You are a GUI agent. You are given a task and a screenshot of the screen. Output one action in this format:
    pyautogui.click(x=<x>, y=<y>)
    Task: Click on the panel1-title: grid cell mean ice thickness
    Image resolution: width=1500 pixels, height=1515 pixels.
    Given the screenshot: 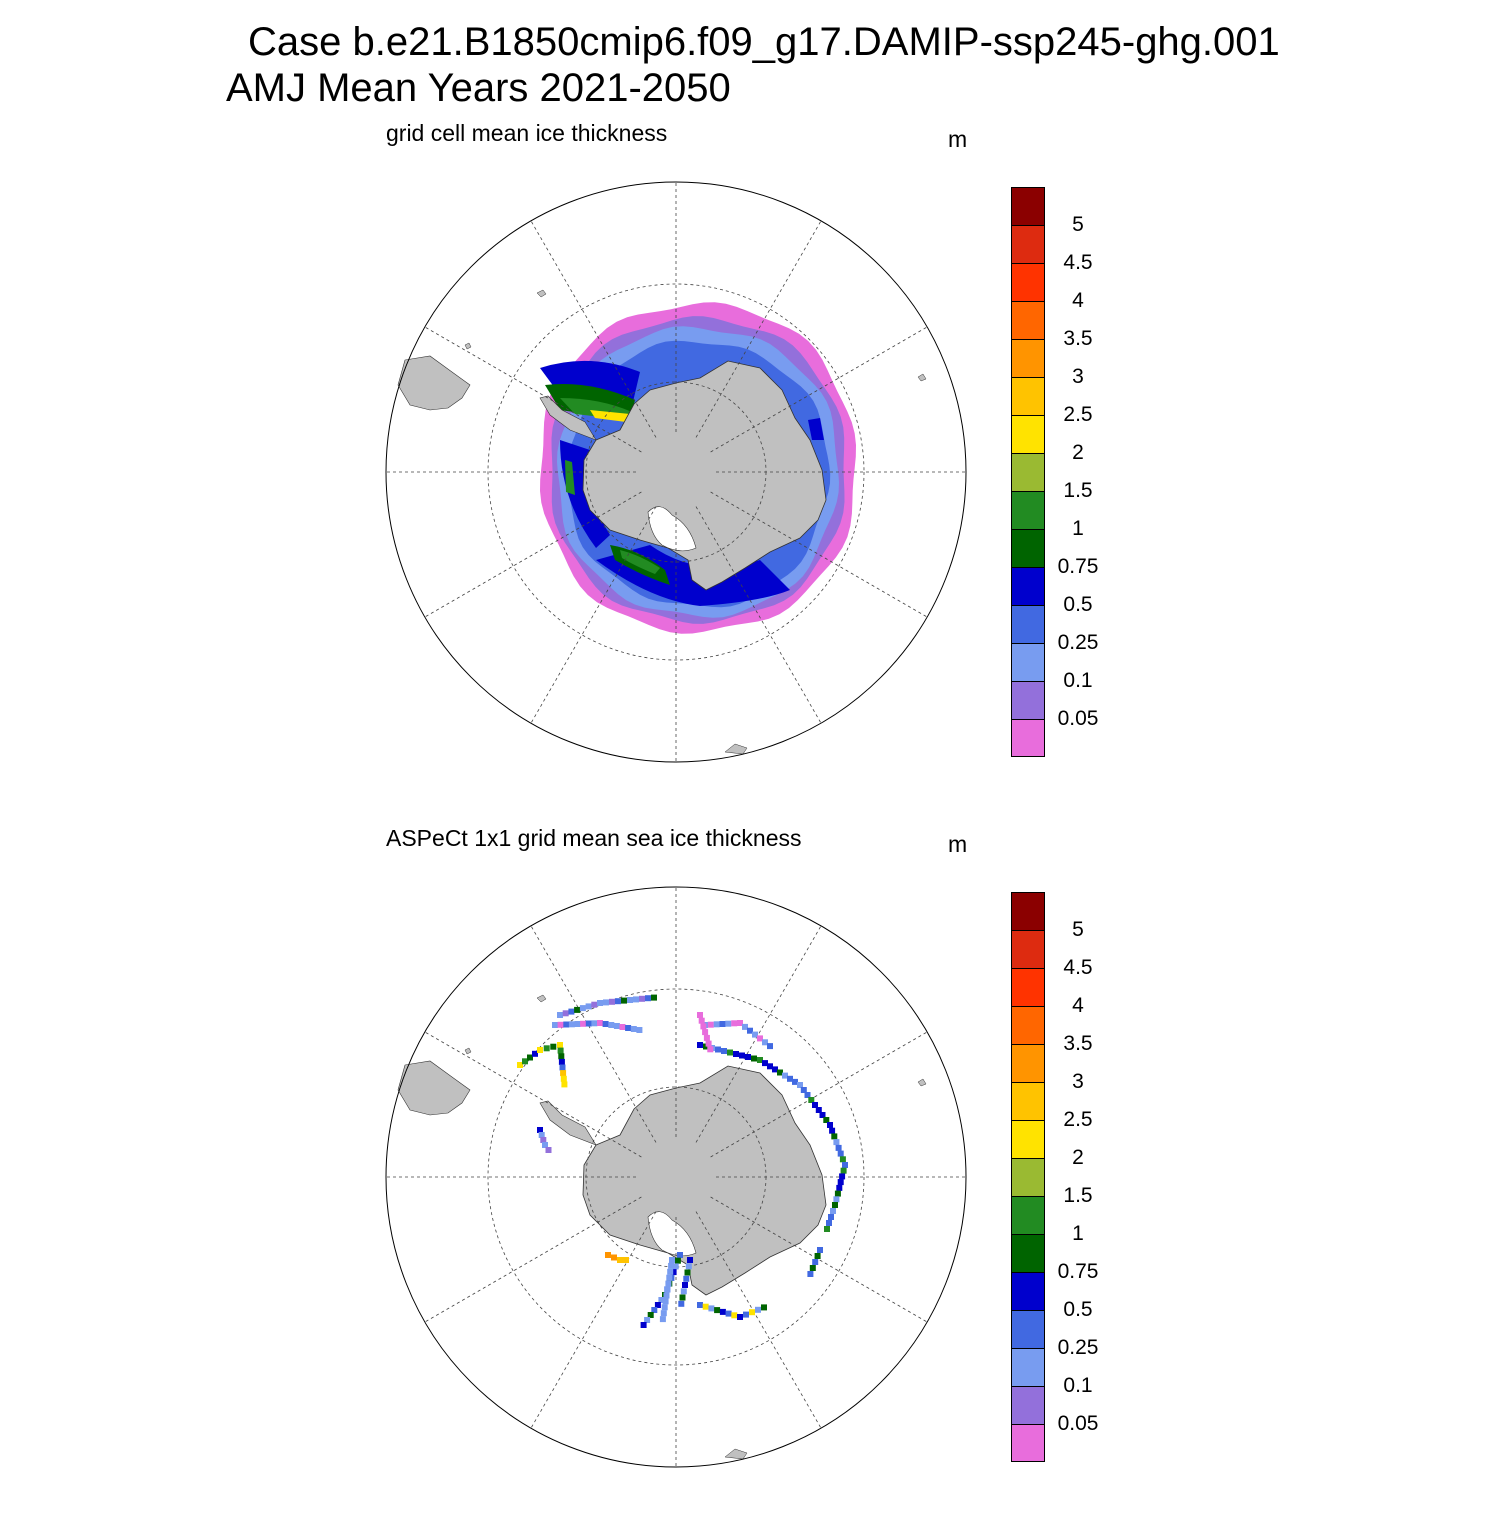 What is the action you would take?
    pyautogui.click(x=527, y=133)
    